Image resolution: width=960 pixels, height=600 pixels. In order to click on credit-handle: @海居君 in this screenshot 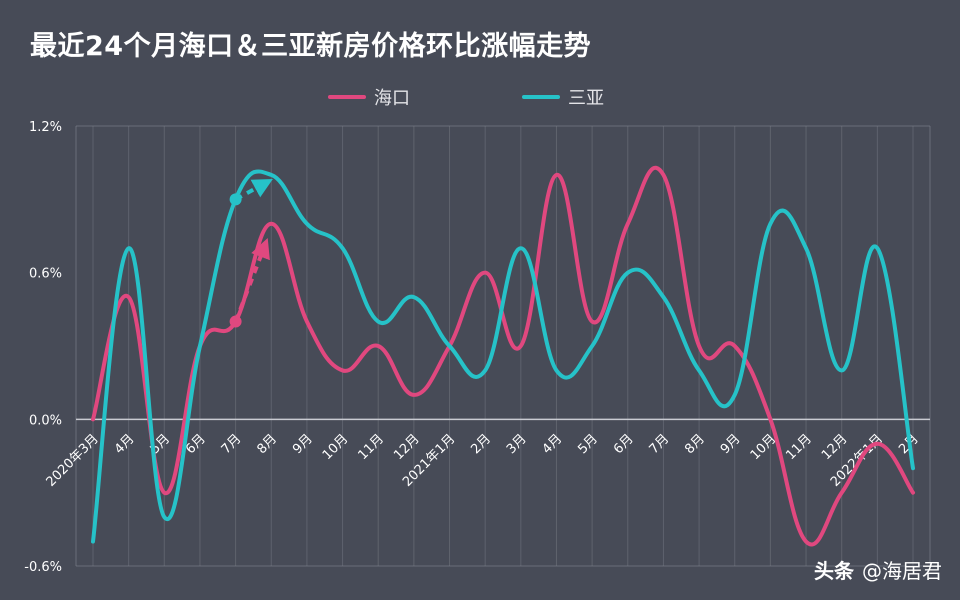, I will do `click(902, 571)`.